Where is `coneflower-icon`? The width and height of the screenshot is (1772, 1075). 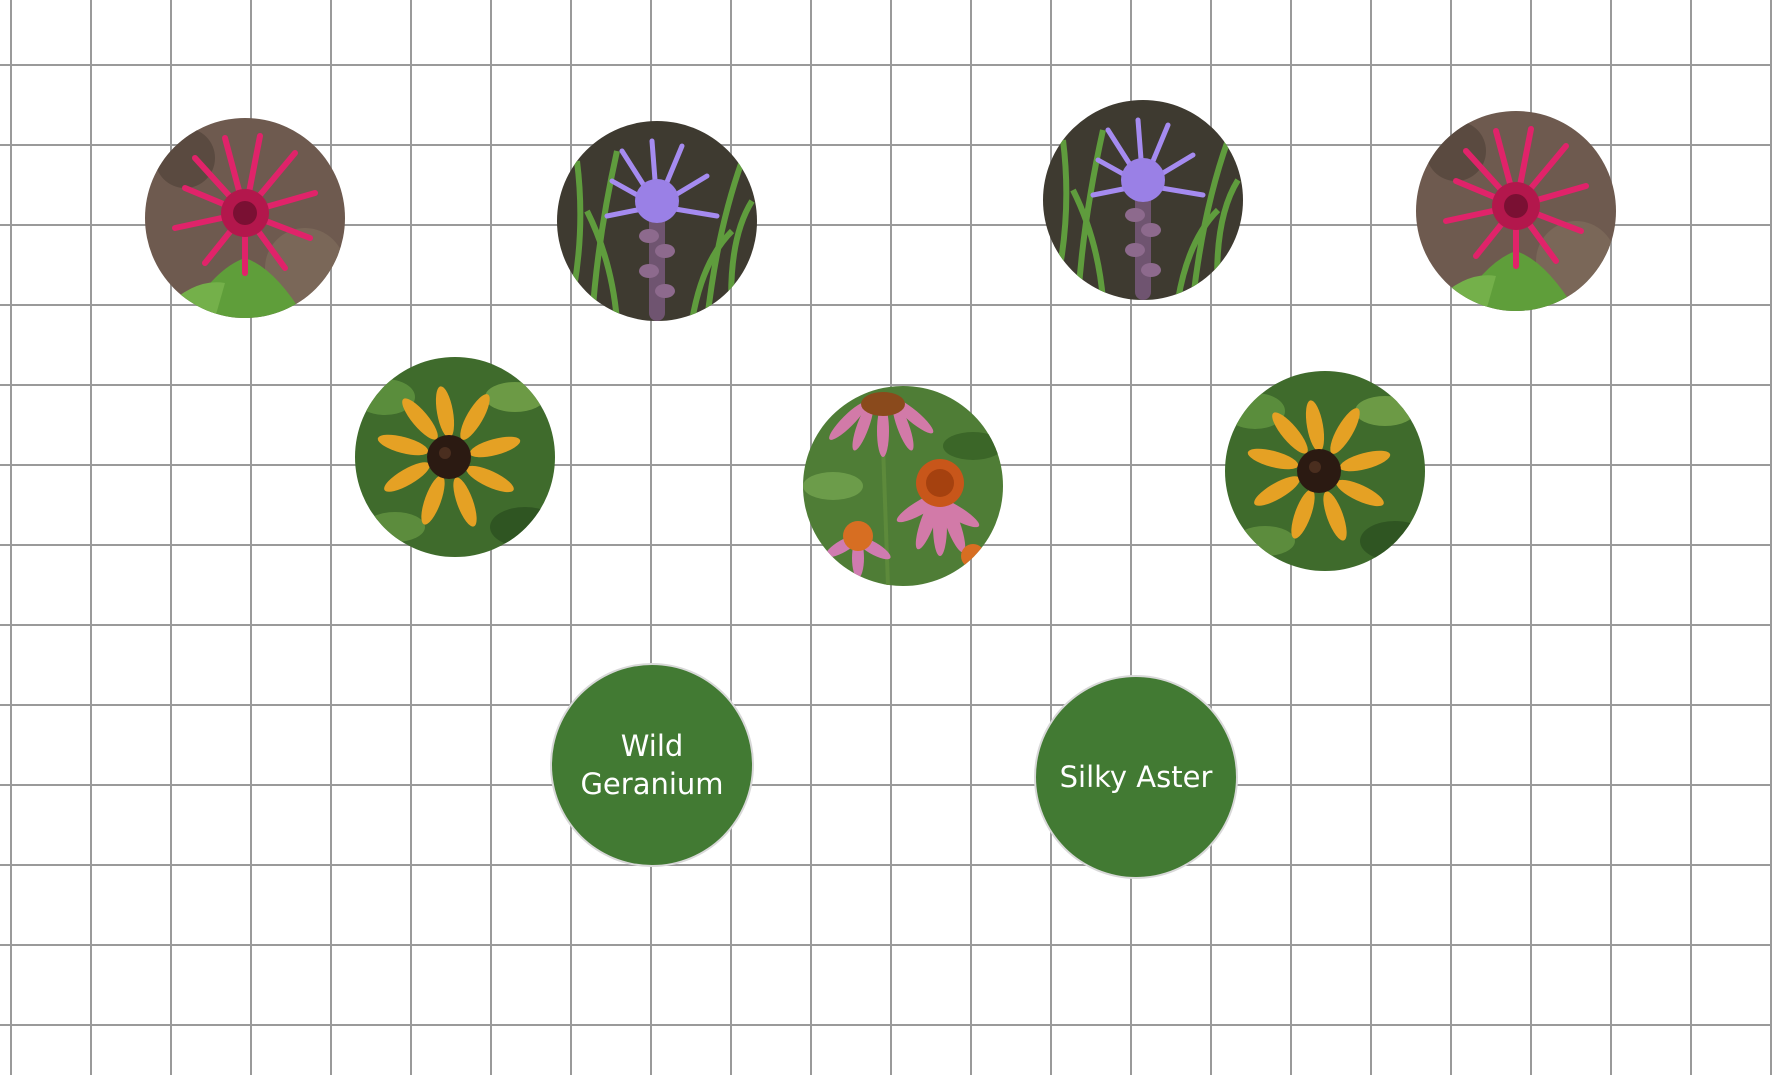 coneflower-icon is located at coordinates (903, 486).